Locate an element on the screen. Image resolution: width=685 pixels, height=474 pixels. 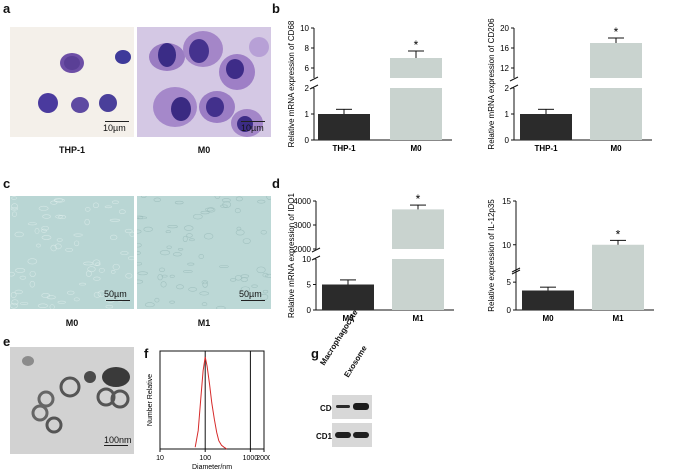
wb-row-cd63: CD63 is located at coordinates (330, 408).